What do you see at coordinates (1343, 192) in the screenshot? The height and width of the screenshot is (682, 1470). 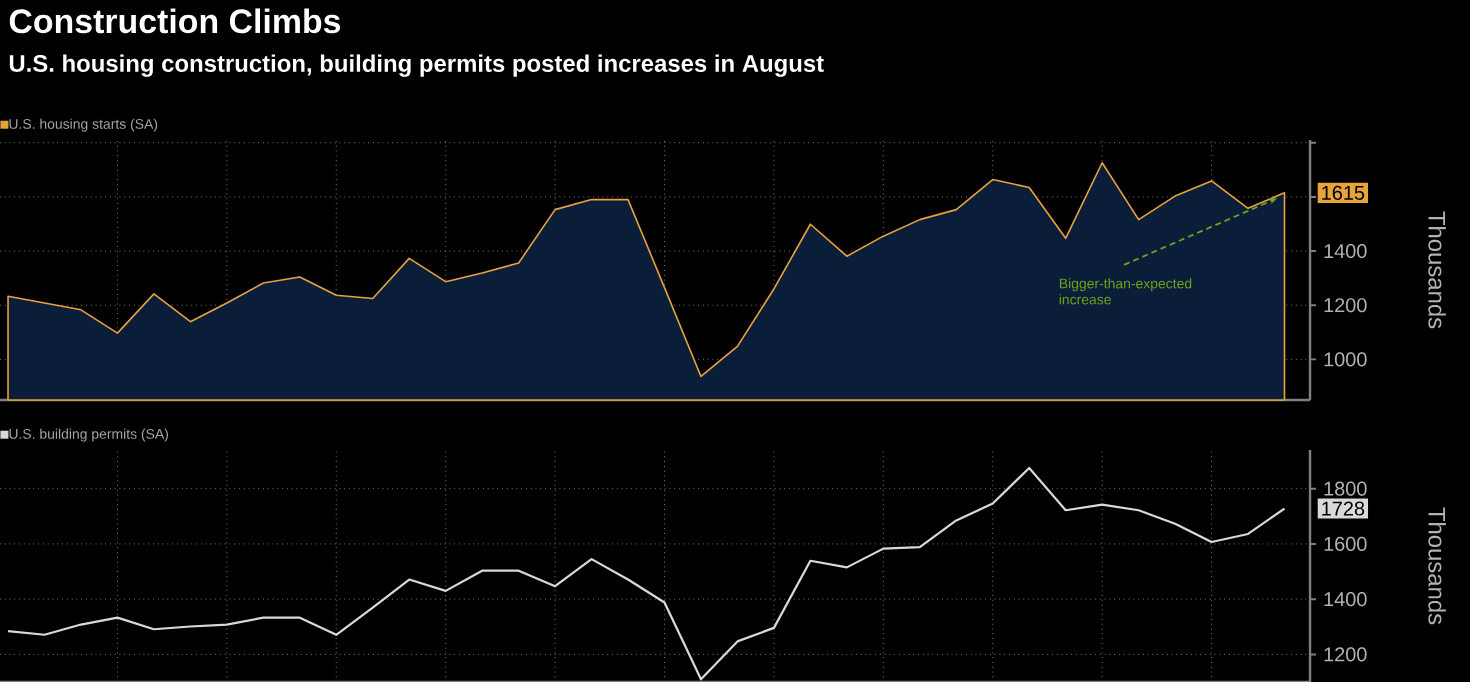 I see `data-label: 1615` at bounding box center [1343, 192].